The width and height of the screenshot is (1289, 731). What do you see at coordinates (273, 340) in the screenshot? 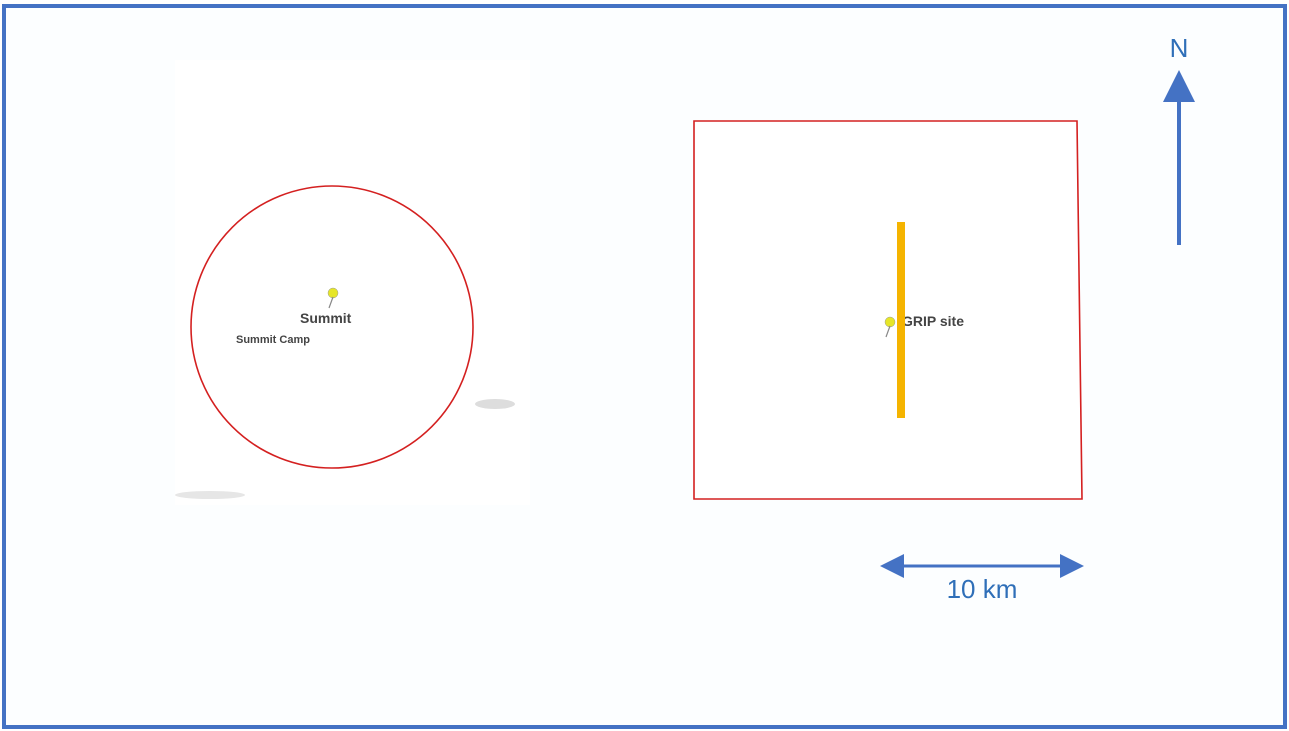
I see `camp-label: Summit Camp` at bounding box center [273, 340].